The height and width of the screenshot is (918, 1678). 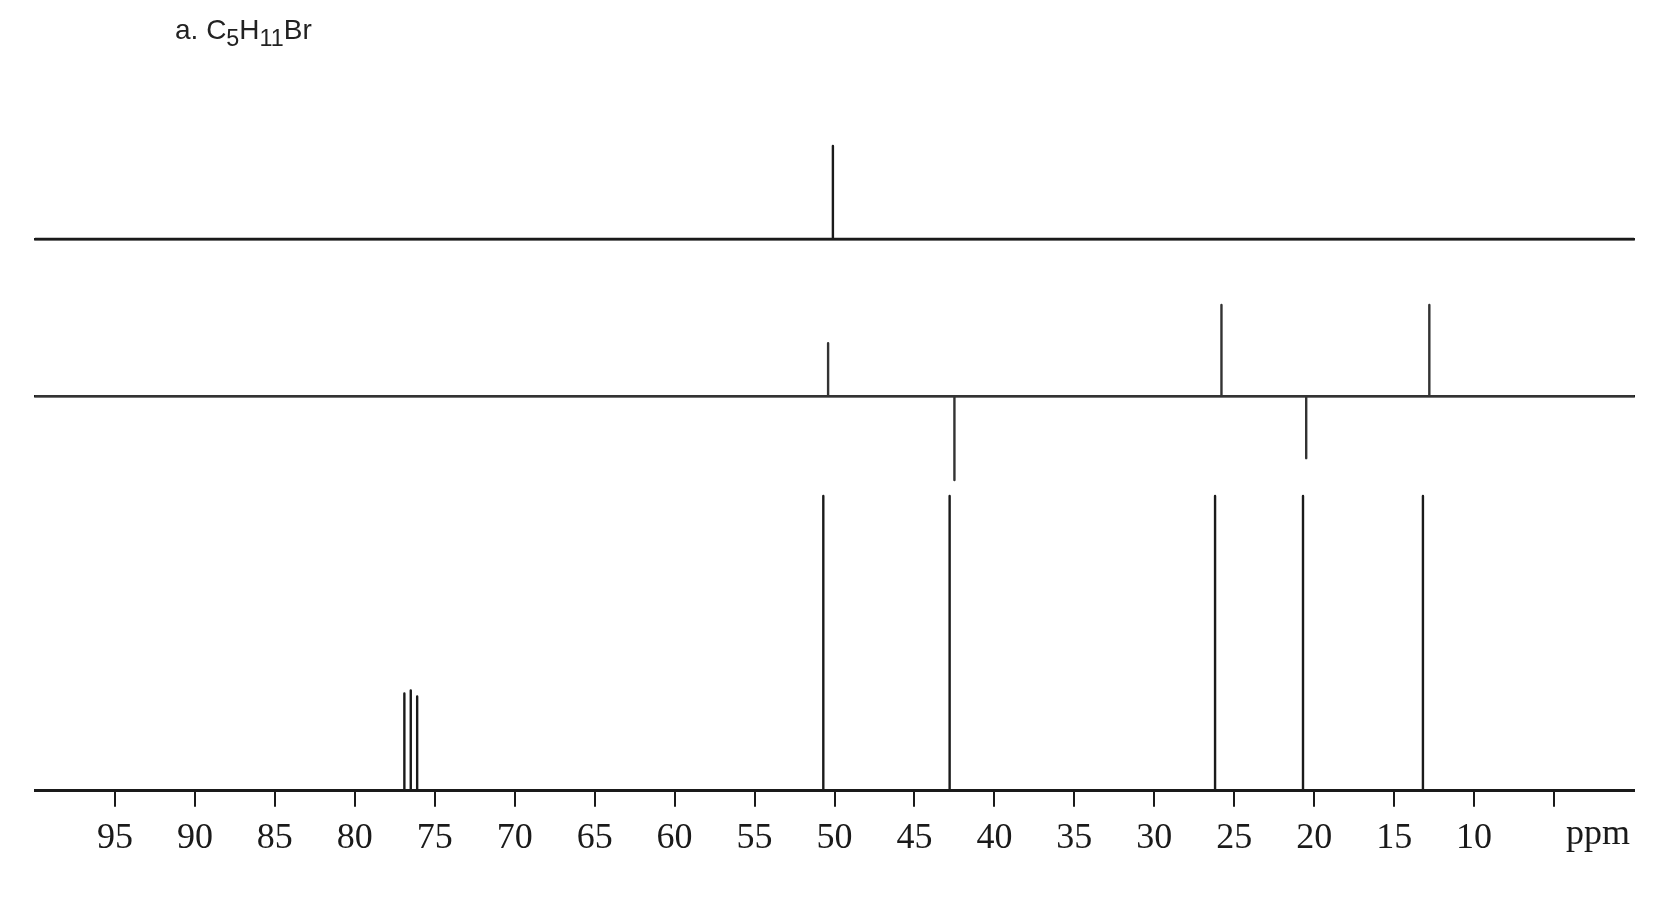 What do you see at coordinates (243, 33) in the screenshot?
I see `chart-title: a. C$_{5}$H$_{11}$Br` at bounding box center [243, 33].